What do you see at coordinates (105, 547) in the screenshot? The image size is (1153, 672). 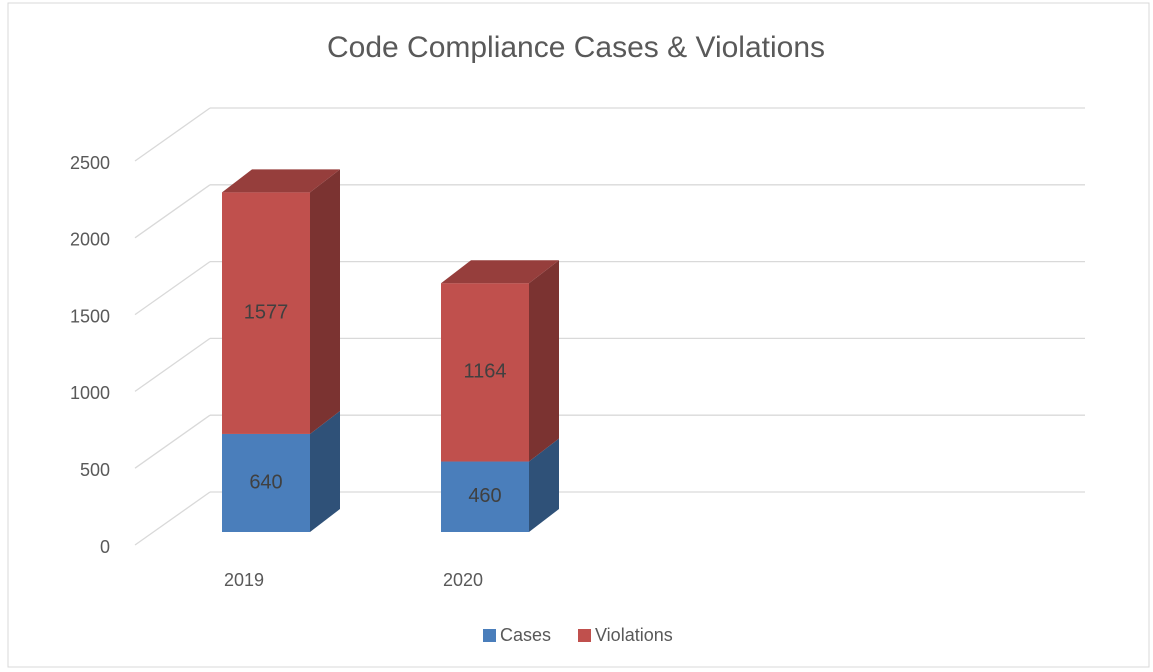 I see `y-tick-label: 0` at bounding box center [105, 547].